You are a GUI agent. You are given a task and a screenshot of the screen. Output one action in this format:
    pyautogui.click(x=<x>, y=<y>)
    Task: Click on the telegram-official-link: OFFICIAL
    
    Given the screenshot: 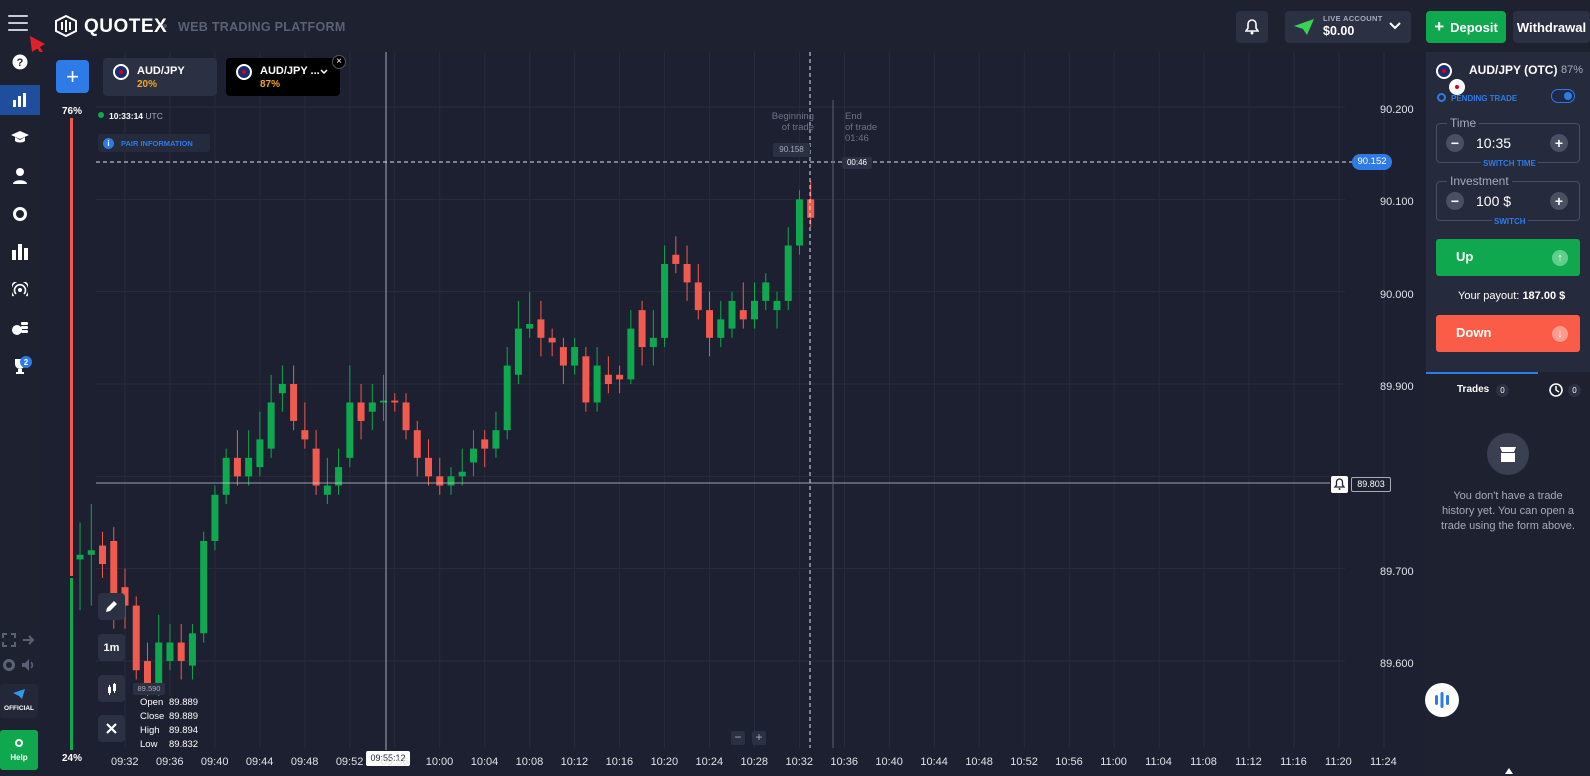 What is the action you would take?
    pyautogui.click(x=19, y=701)
    